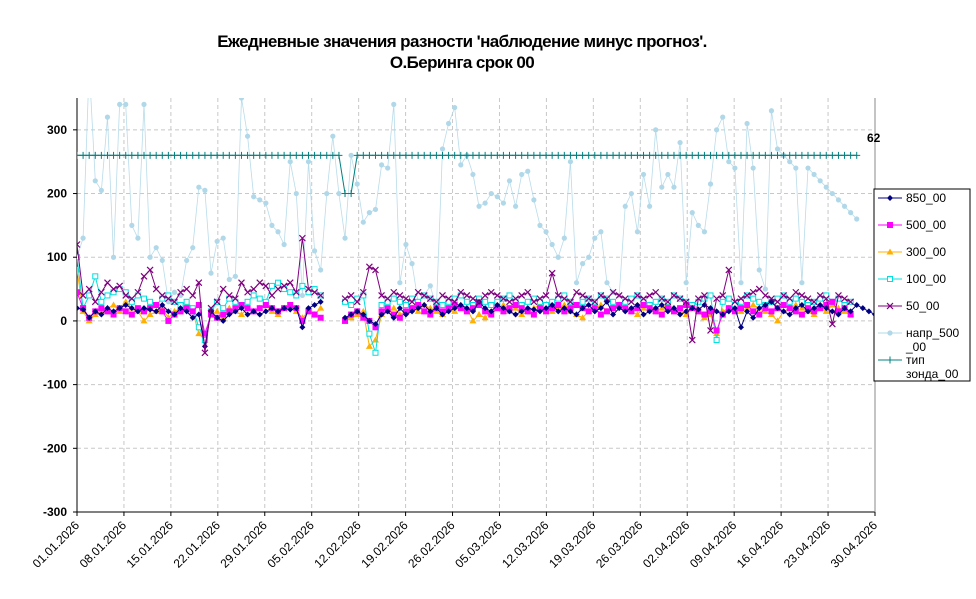 The width and height of the screenshot is (976, 599). What do you see at coordinates (478, 544) in the screenshot?
I see `x-tick-label: 05.03.2026` at bounding box center [478, 544].